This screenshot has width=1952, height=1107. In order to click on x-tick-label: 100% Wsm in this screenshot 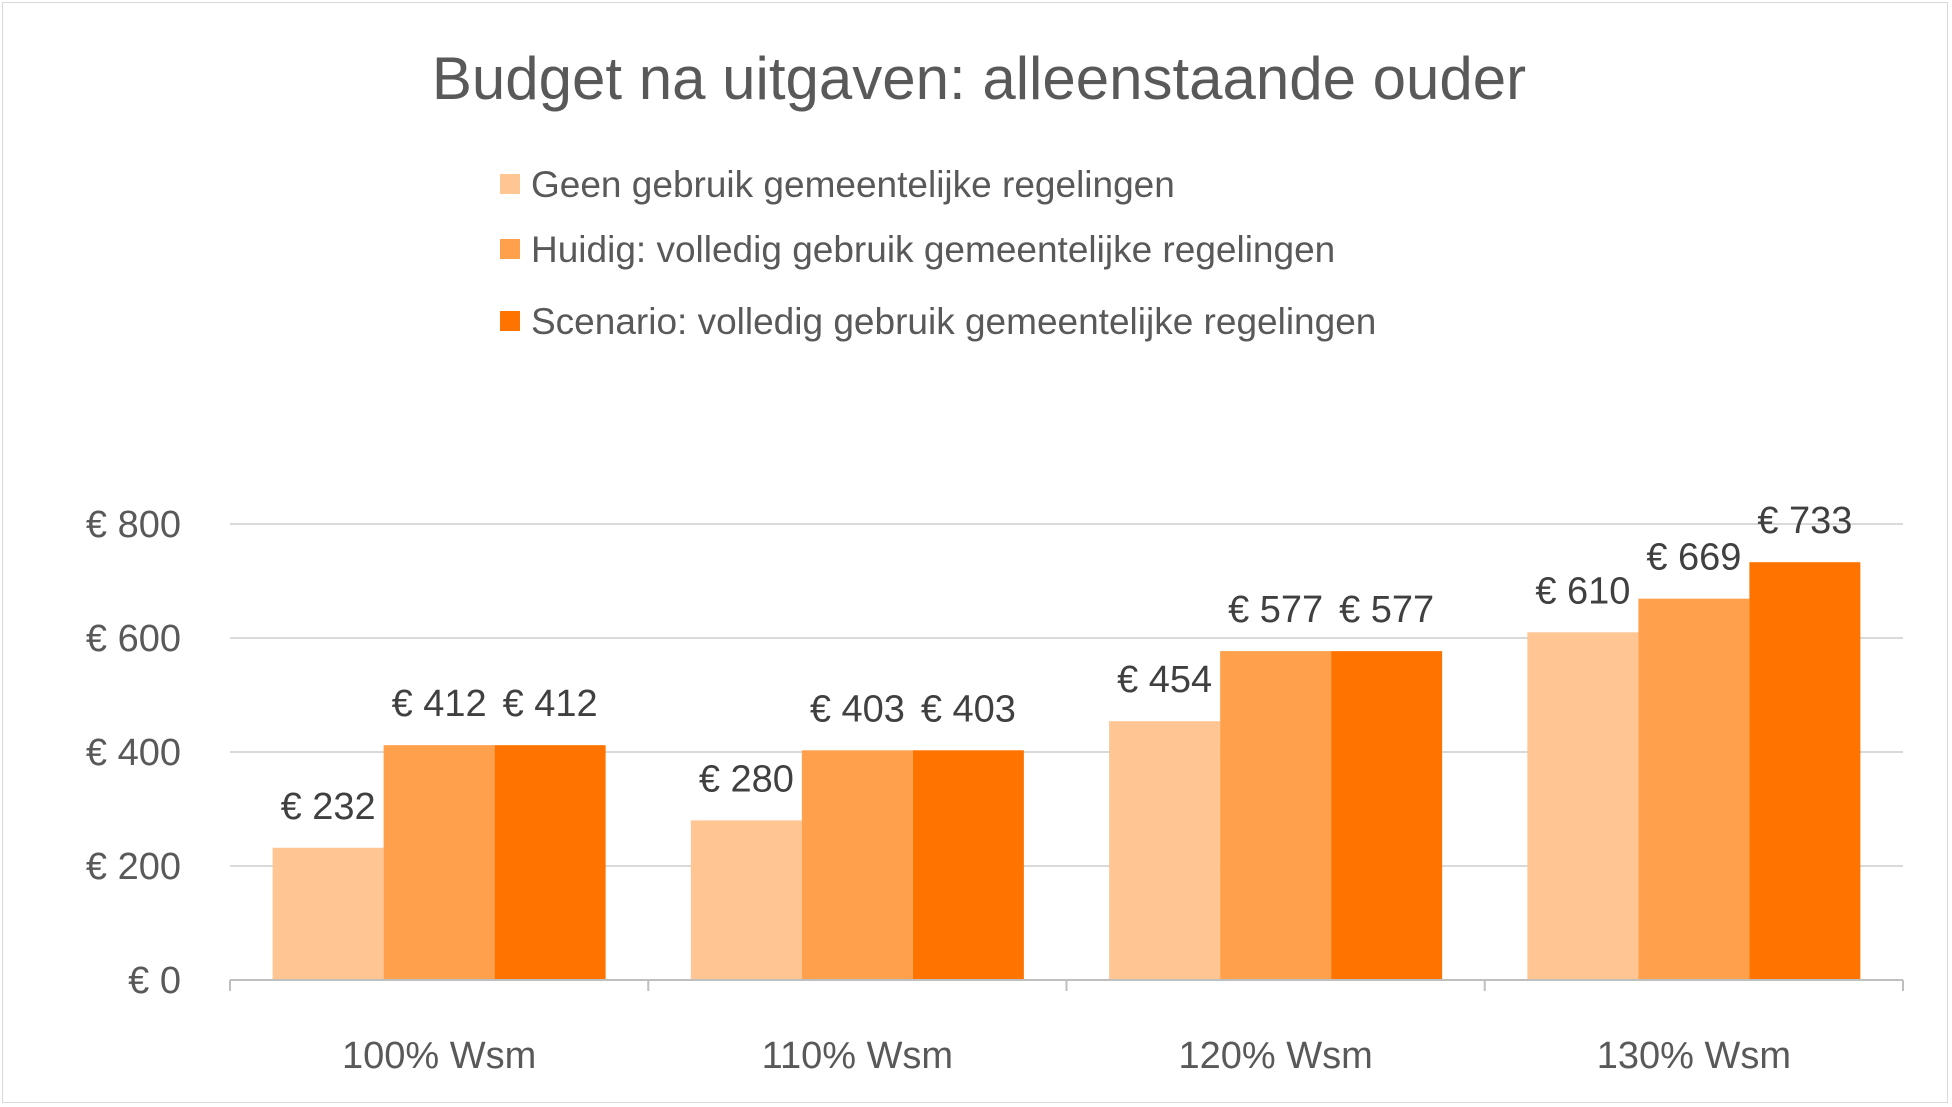, I will do `click(439, 1056)`.